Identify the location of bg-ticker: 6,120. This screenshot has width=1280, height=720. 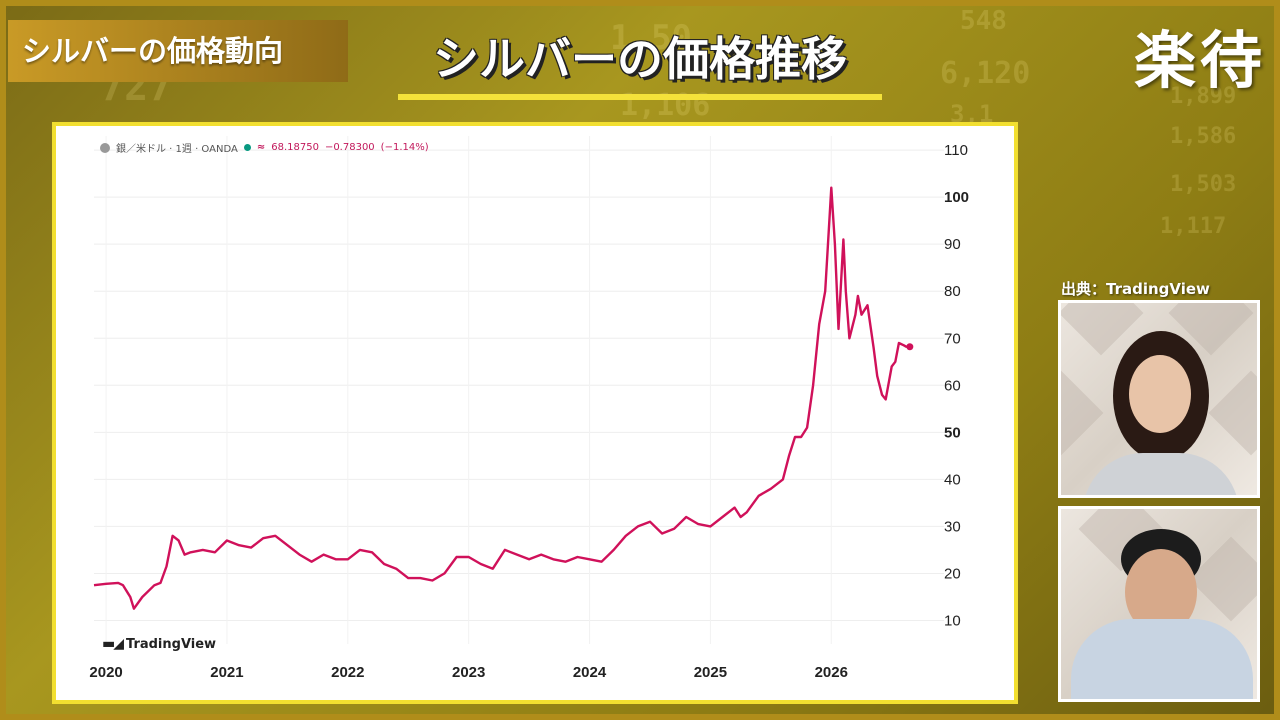
(985, 73).